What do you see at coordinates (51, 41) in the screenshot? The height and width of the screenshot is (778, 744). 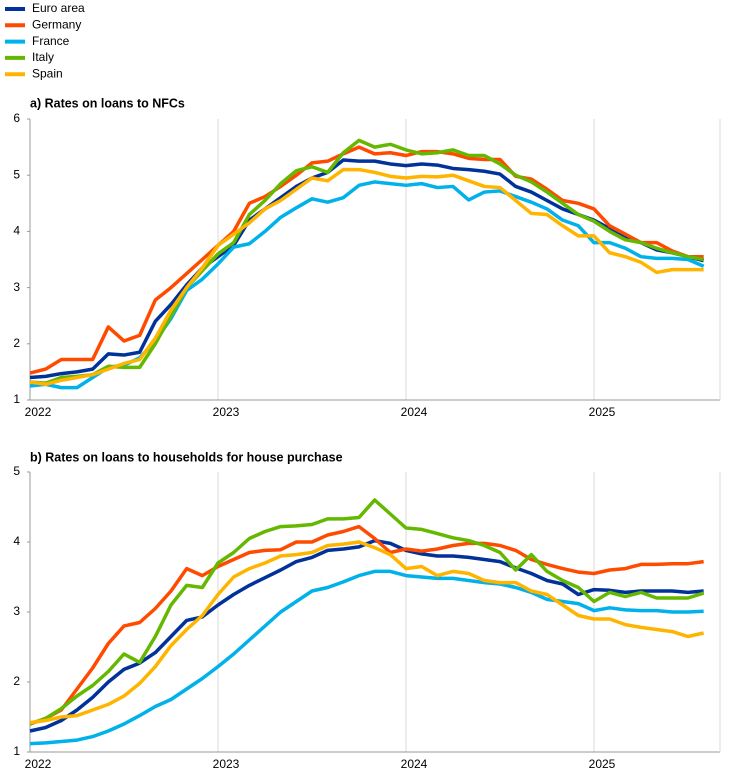 I see `legend-label: France` at bounding box center [51, 41].